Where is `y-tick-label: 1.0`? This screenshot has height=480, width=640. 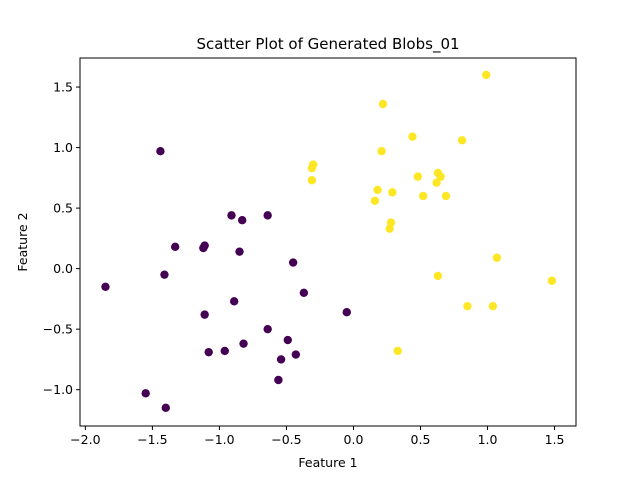
y-tick-label: 1.0 is located at coordinates (63, 147).